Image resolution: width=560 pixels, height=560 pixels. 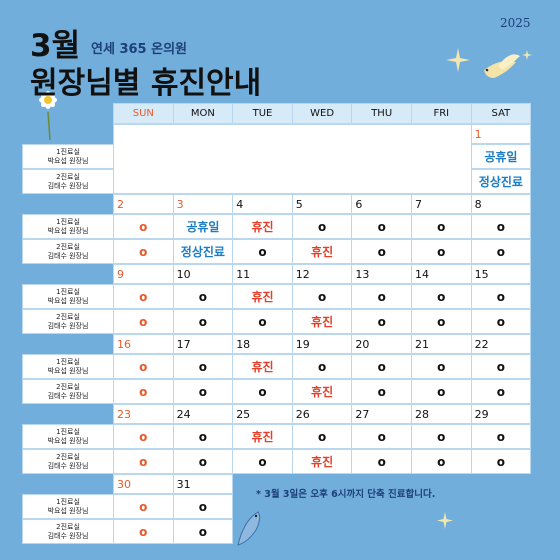 I want to click on day-header: SAT, so click(x=501, y=113).